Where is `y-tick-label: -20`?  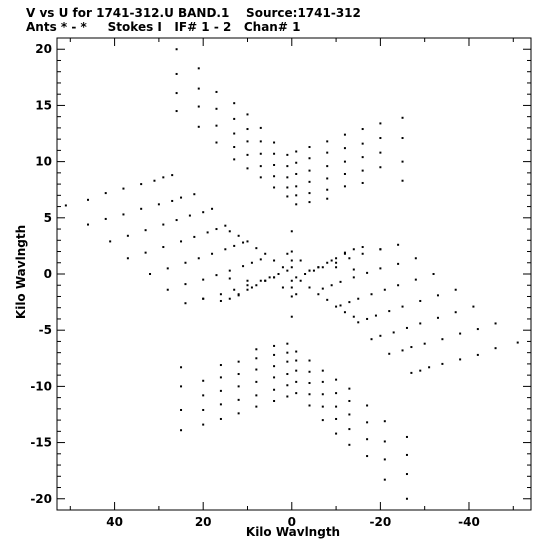 y-tick-label: -20 is located at coordinates (41, 499).